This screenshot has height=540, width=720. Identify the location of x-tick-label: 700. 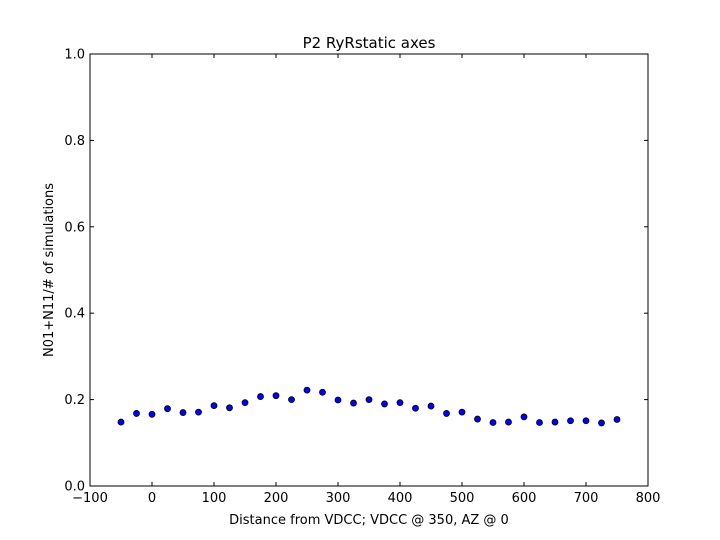
(586, 498).